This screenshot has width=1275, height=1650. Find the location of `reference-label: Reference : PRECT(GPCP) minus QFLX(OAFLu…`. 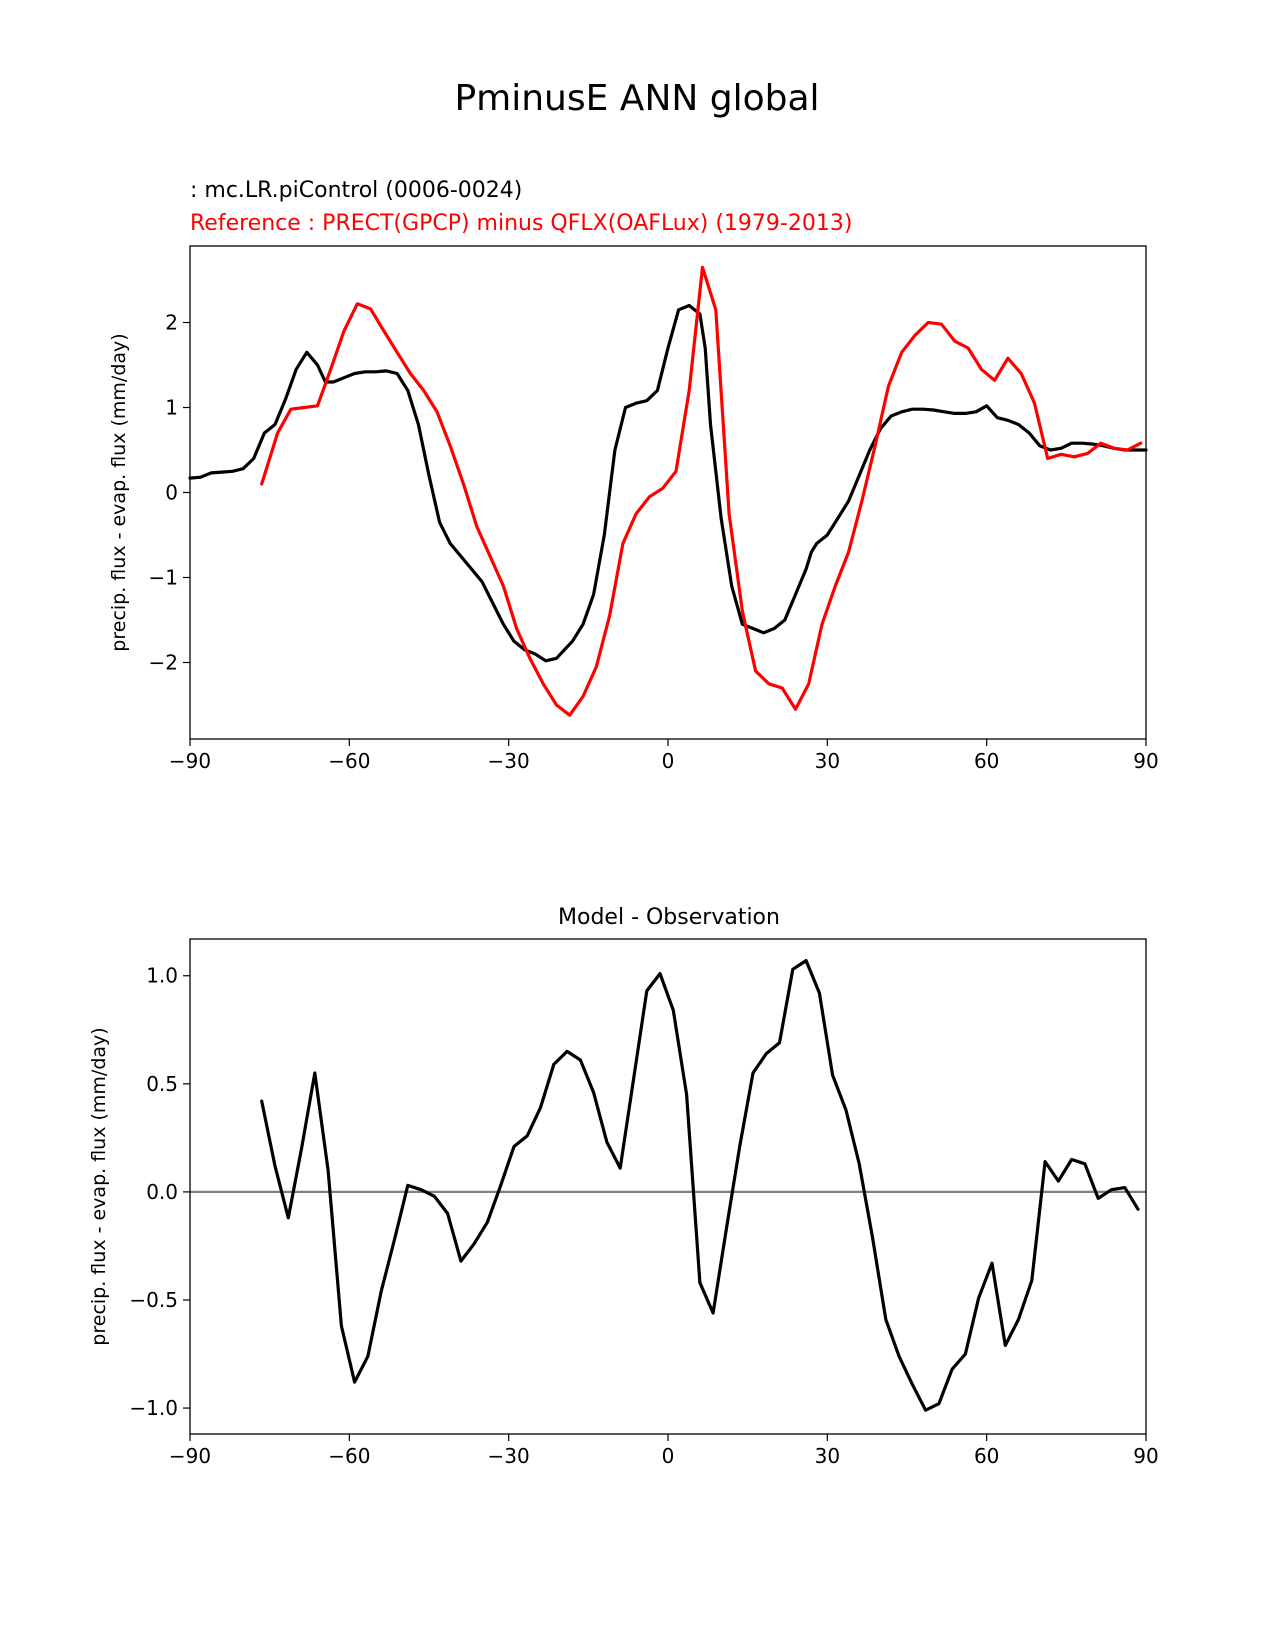

reference-label: Reference : PRECT(GPCP) minus QFLX(OAFLu… is located at coordinates (521, 223).